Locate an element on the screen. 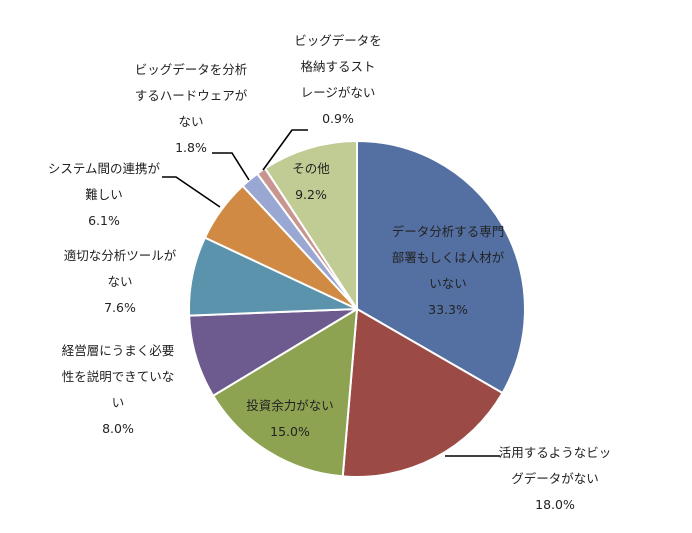  slice-value-label: 1.8% is located at coordinates (191, 147).